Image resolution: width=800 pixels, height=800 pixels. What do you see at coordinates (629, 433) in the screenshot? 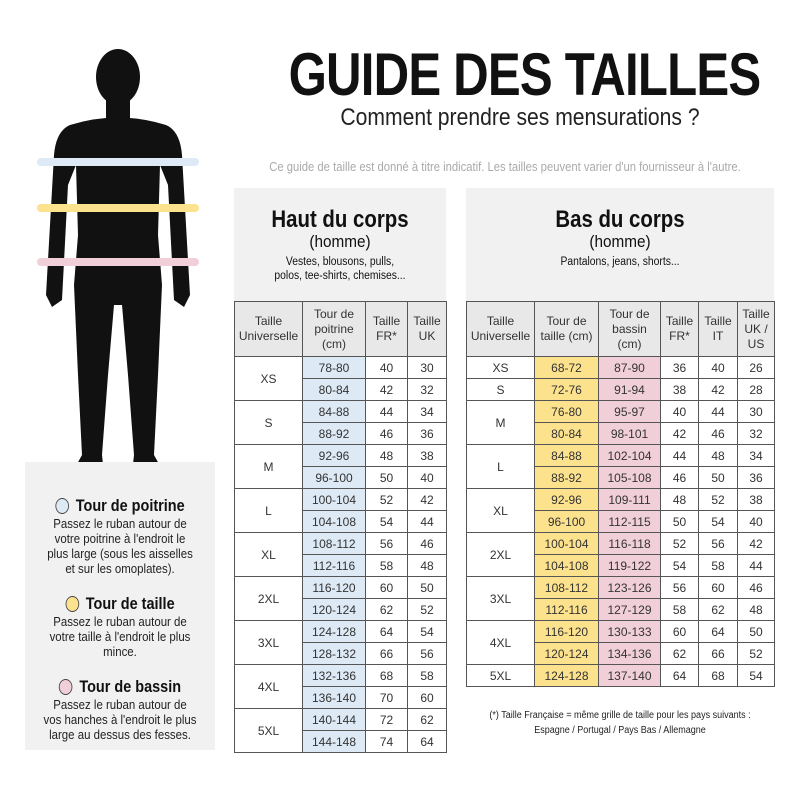
I see `value-cell: 98-101` at bounding box center [629, 433].